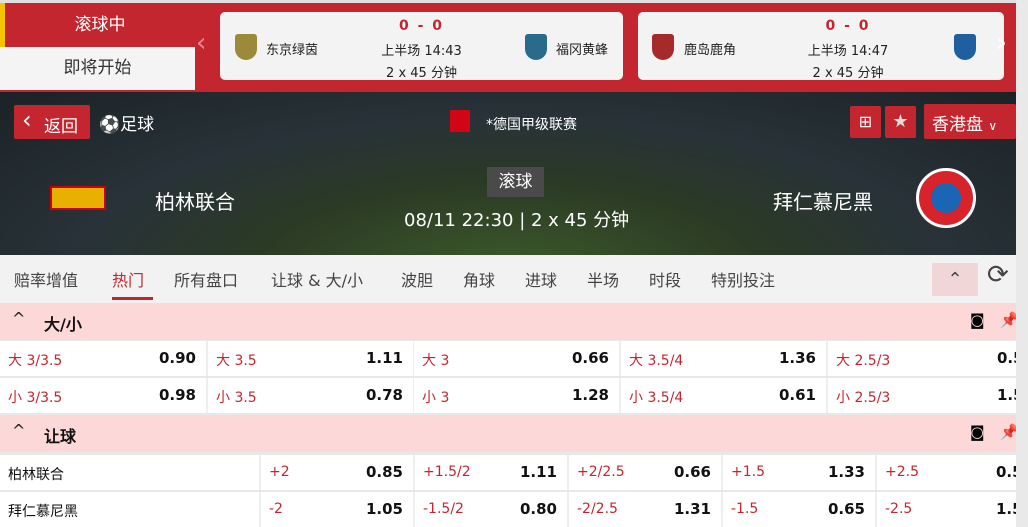 The width and height of the screenshot is (1028, 527). I want to click on match-card: 东京绿茵 0 - 0 上半场 14:43 2 x 45 分钟 福冈黄蜂, so click(421, 46).